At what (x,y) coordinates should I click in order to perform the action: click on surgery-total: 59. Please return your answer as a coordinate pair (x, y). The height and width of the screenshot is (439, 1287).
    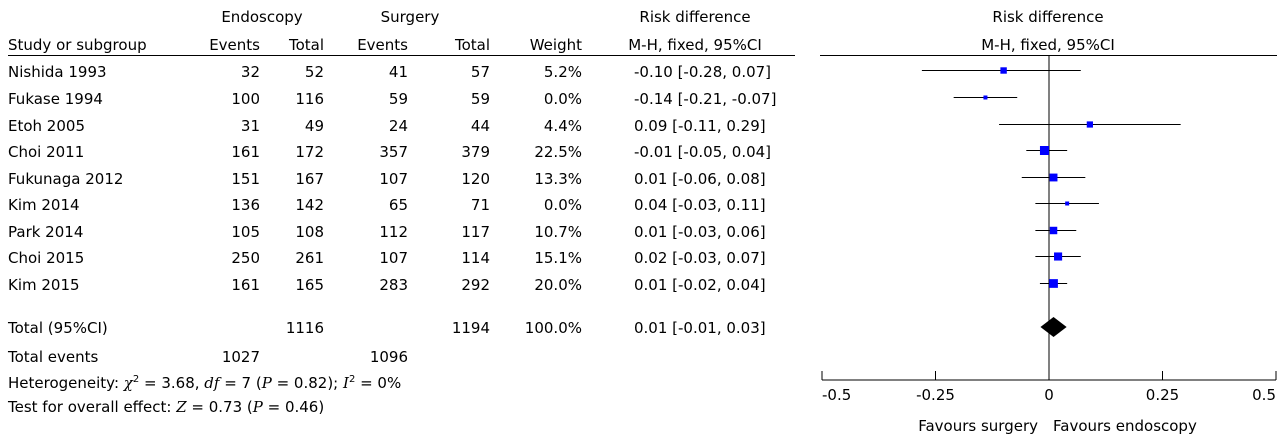
    Looking at the image, I should click on (480, 99).